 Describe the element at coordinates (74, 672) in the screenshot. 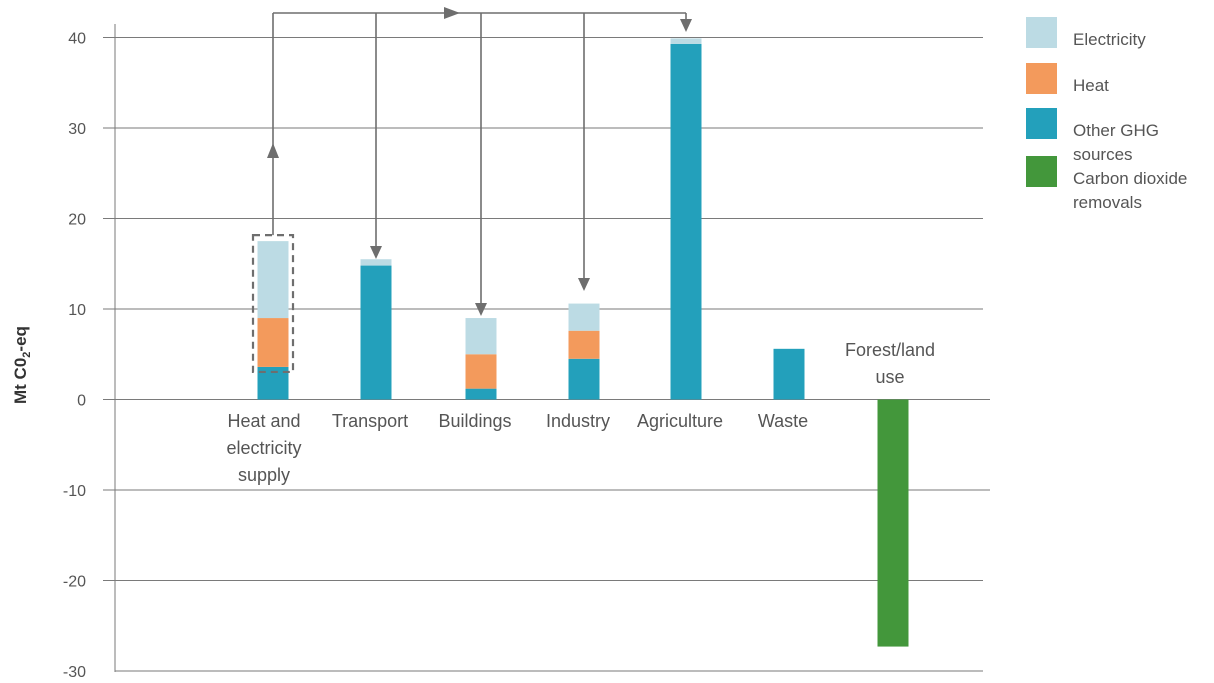

I see `y-tick-label: -30` at that location.